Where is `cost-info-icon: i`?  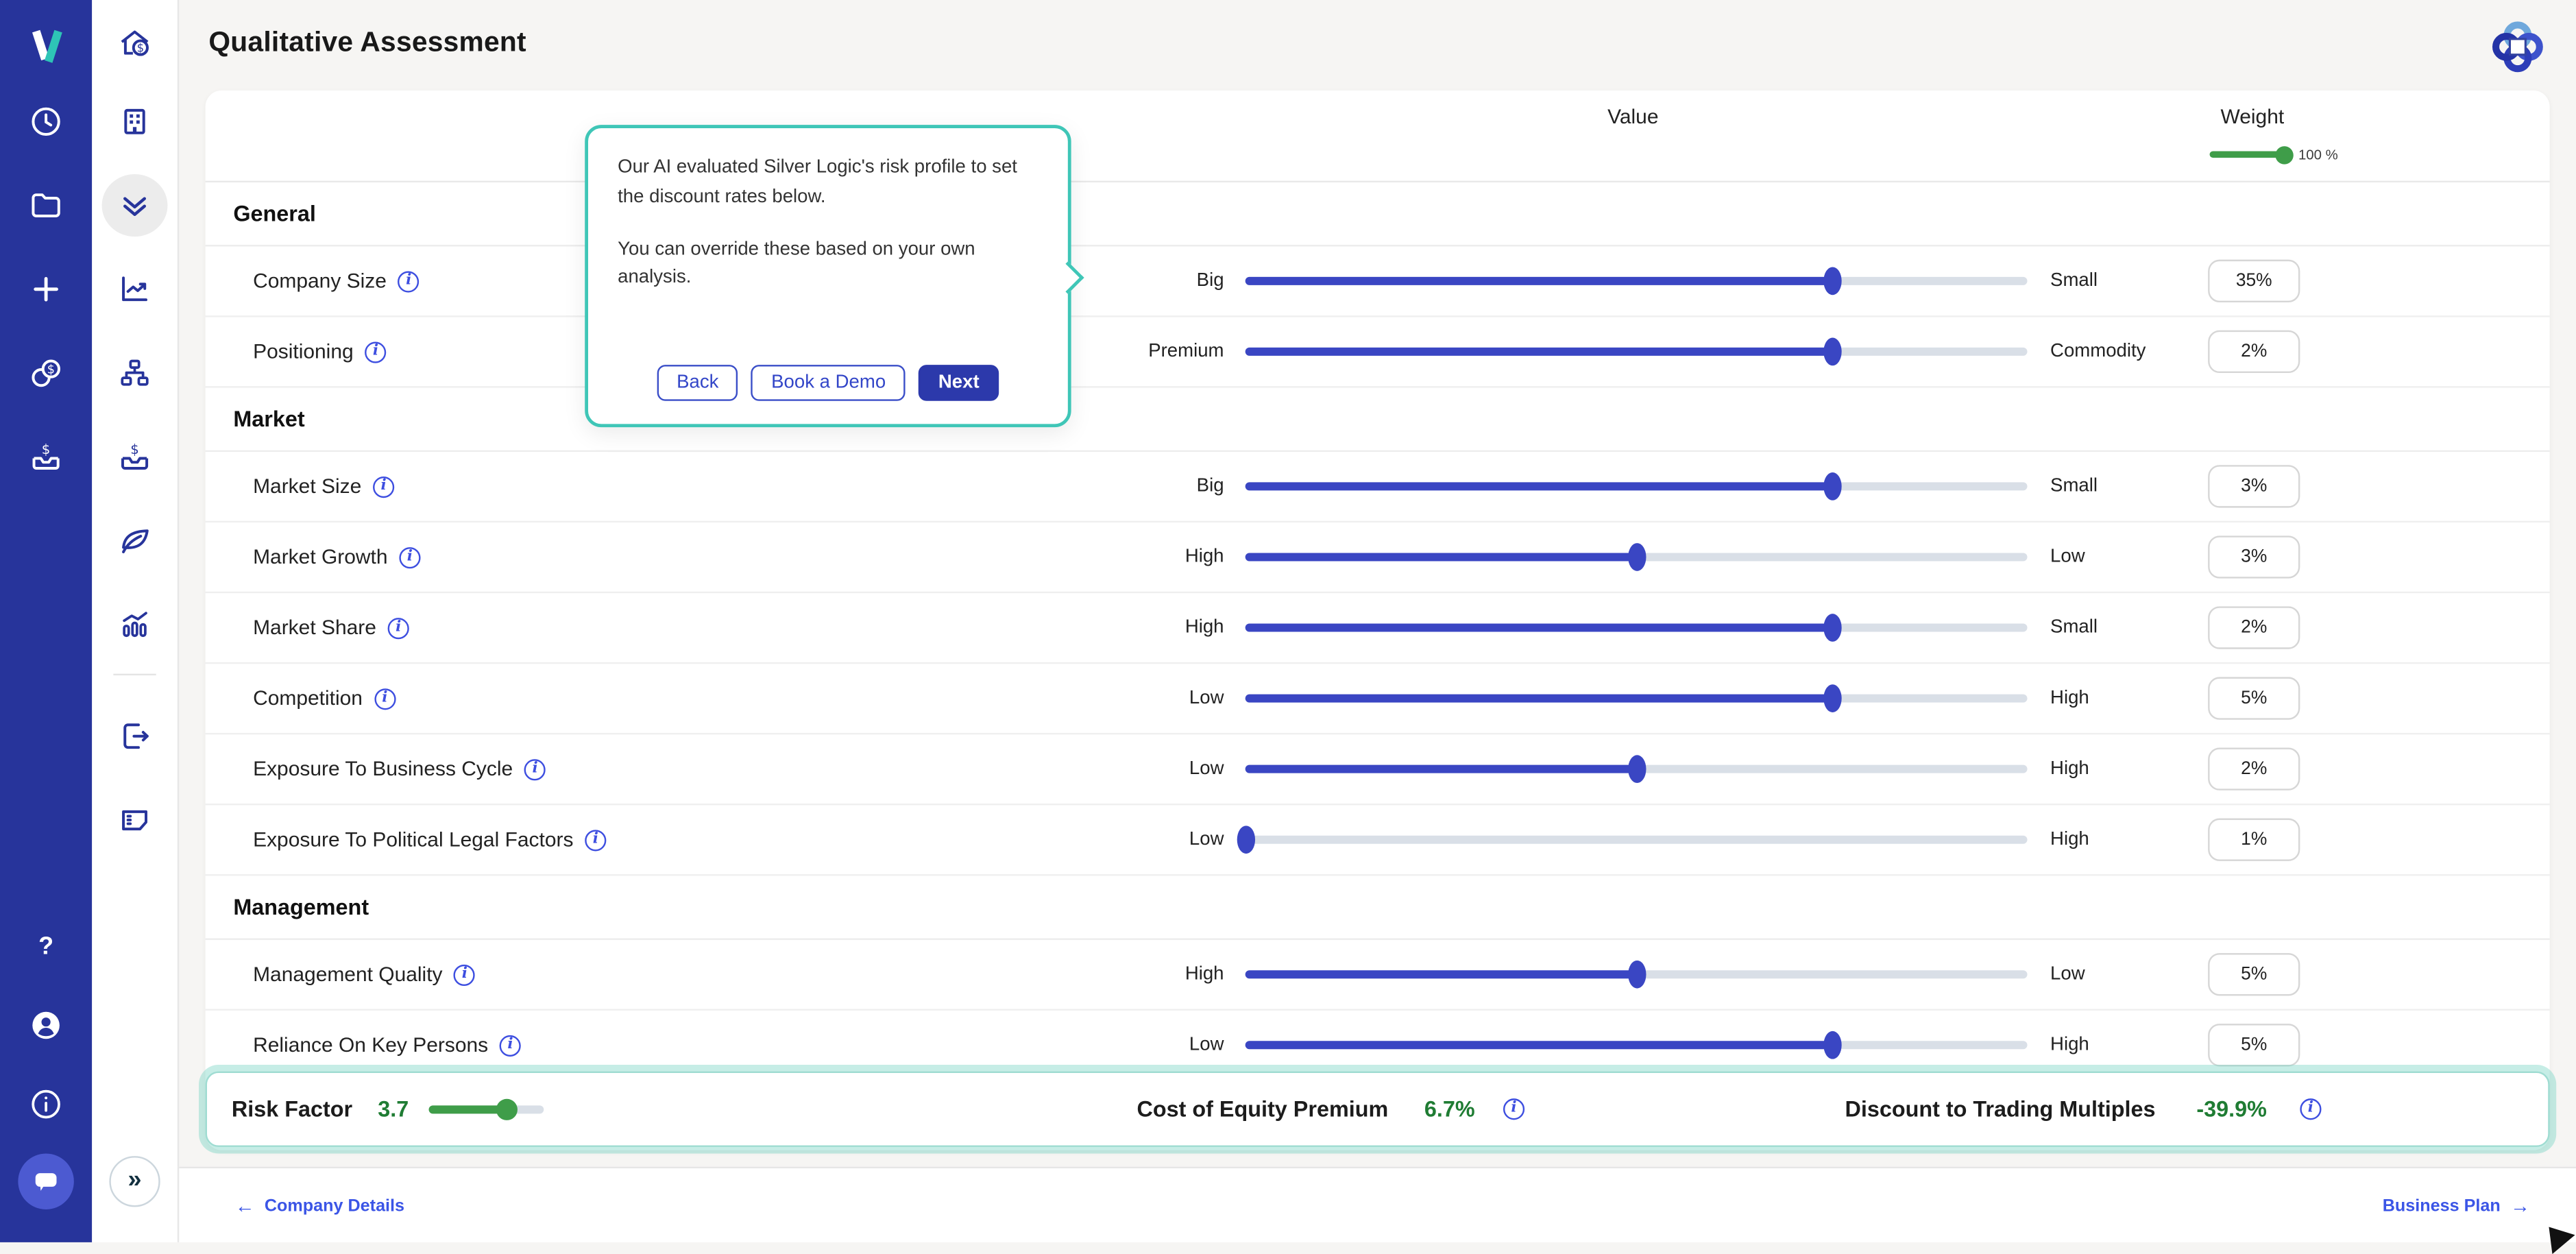
cost-info-icon: i is located at coordinates (1514, 1109).